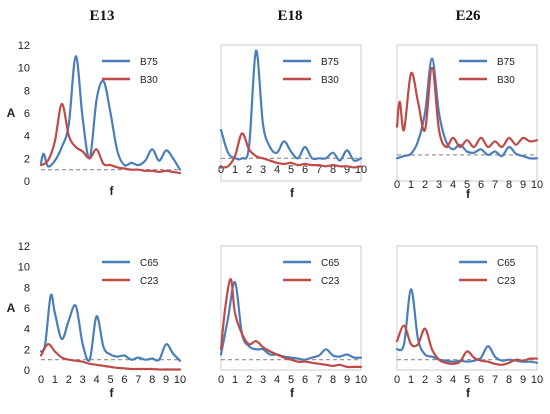  I want to click on y-tick-label: 0, so click(27, 182).